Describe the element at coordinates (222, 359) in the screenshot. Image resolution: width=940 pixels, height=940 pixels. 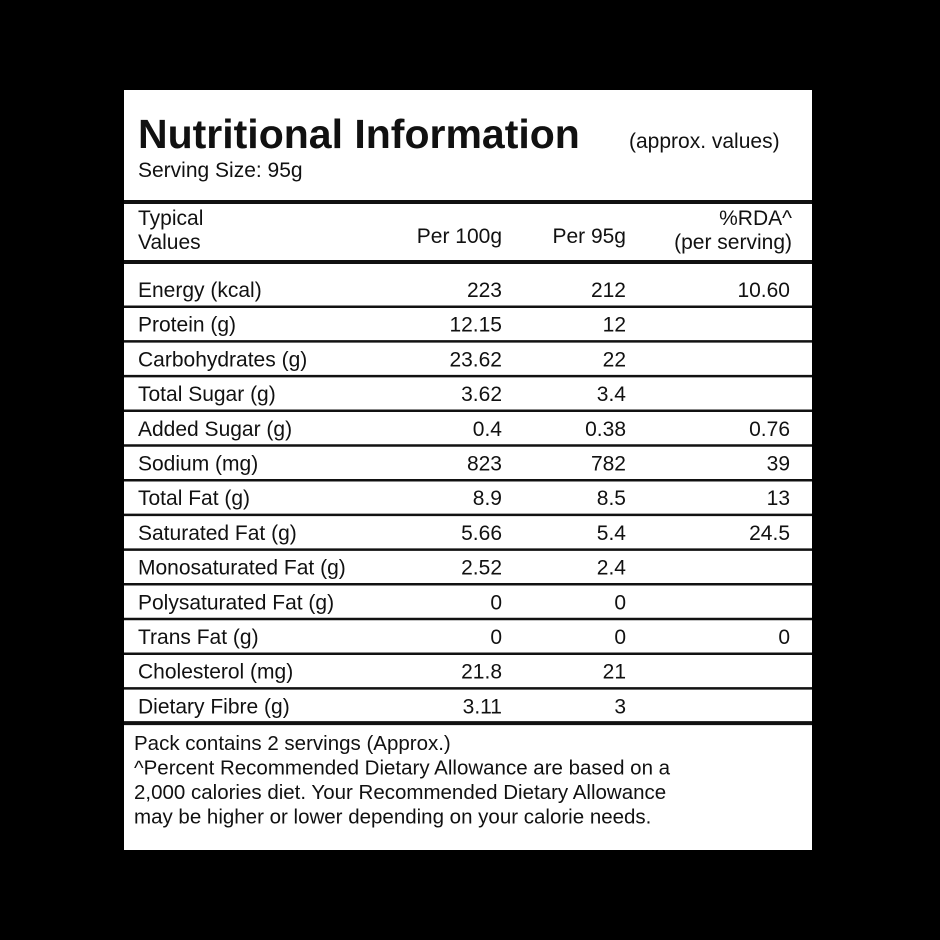
I see `row-label: Carbohydrates (g)` at that location.